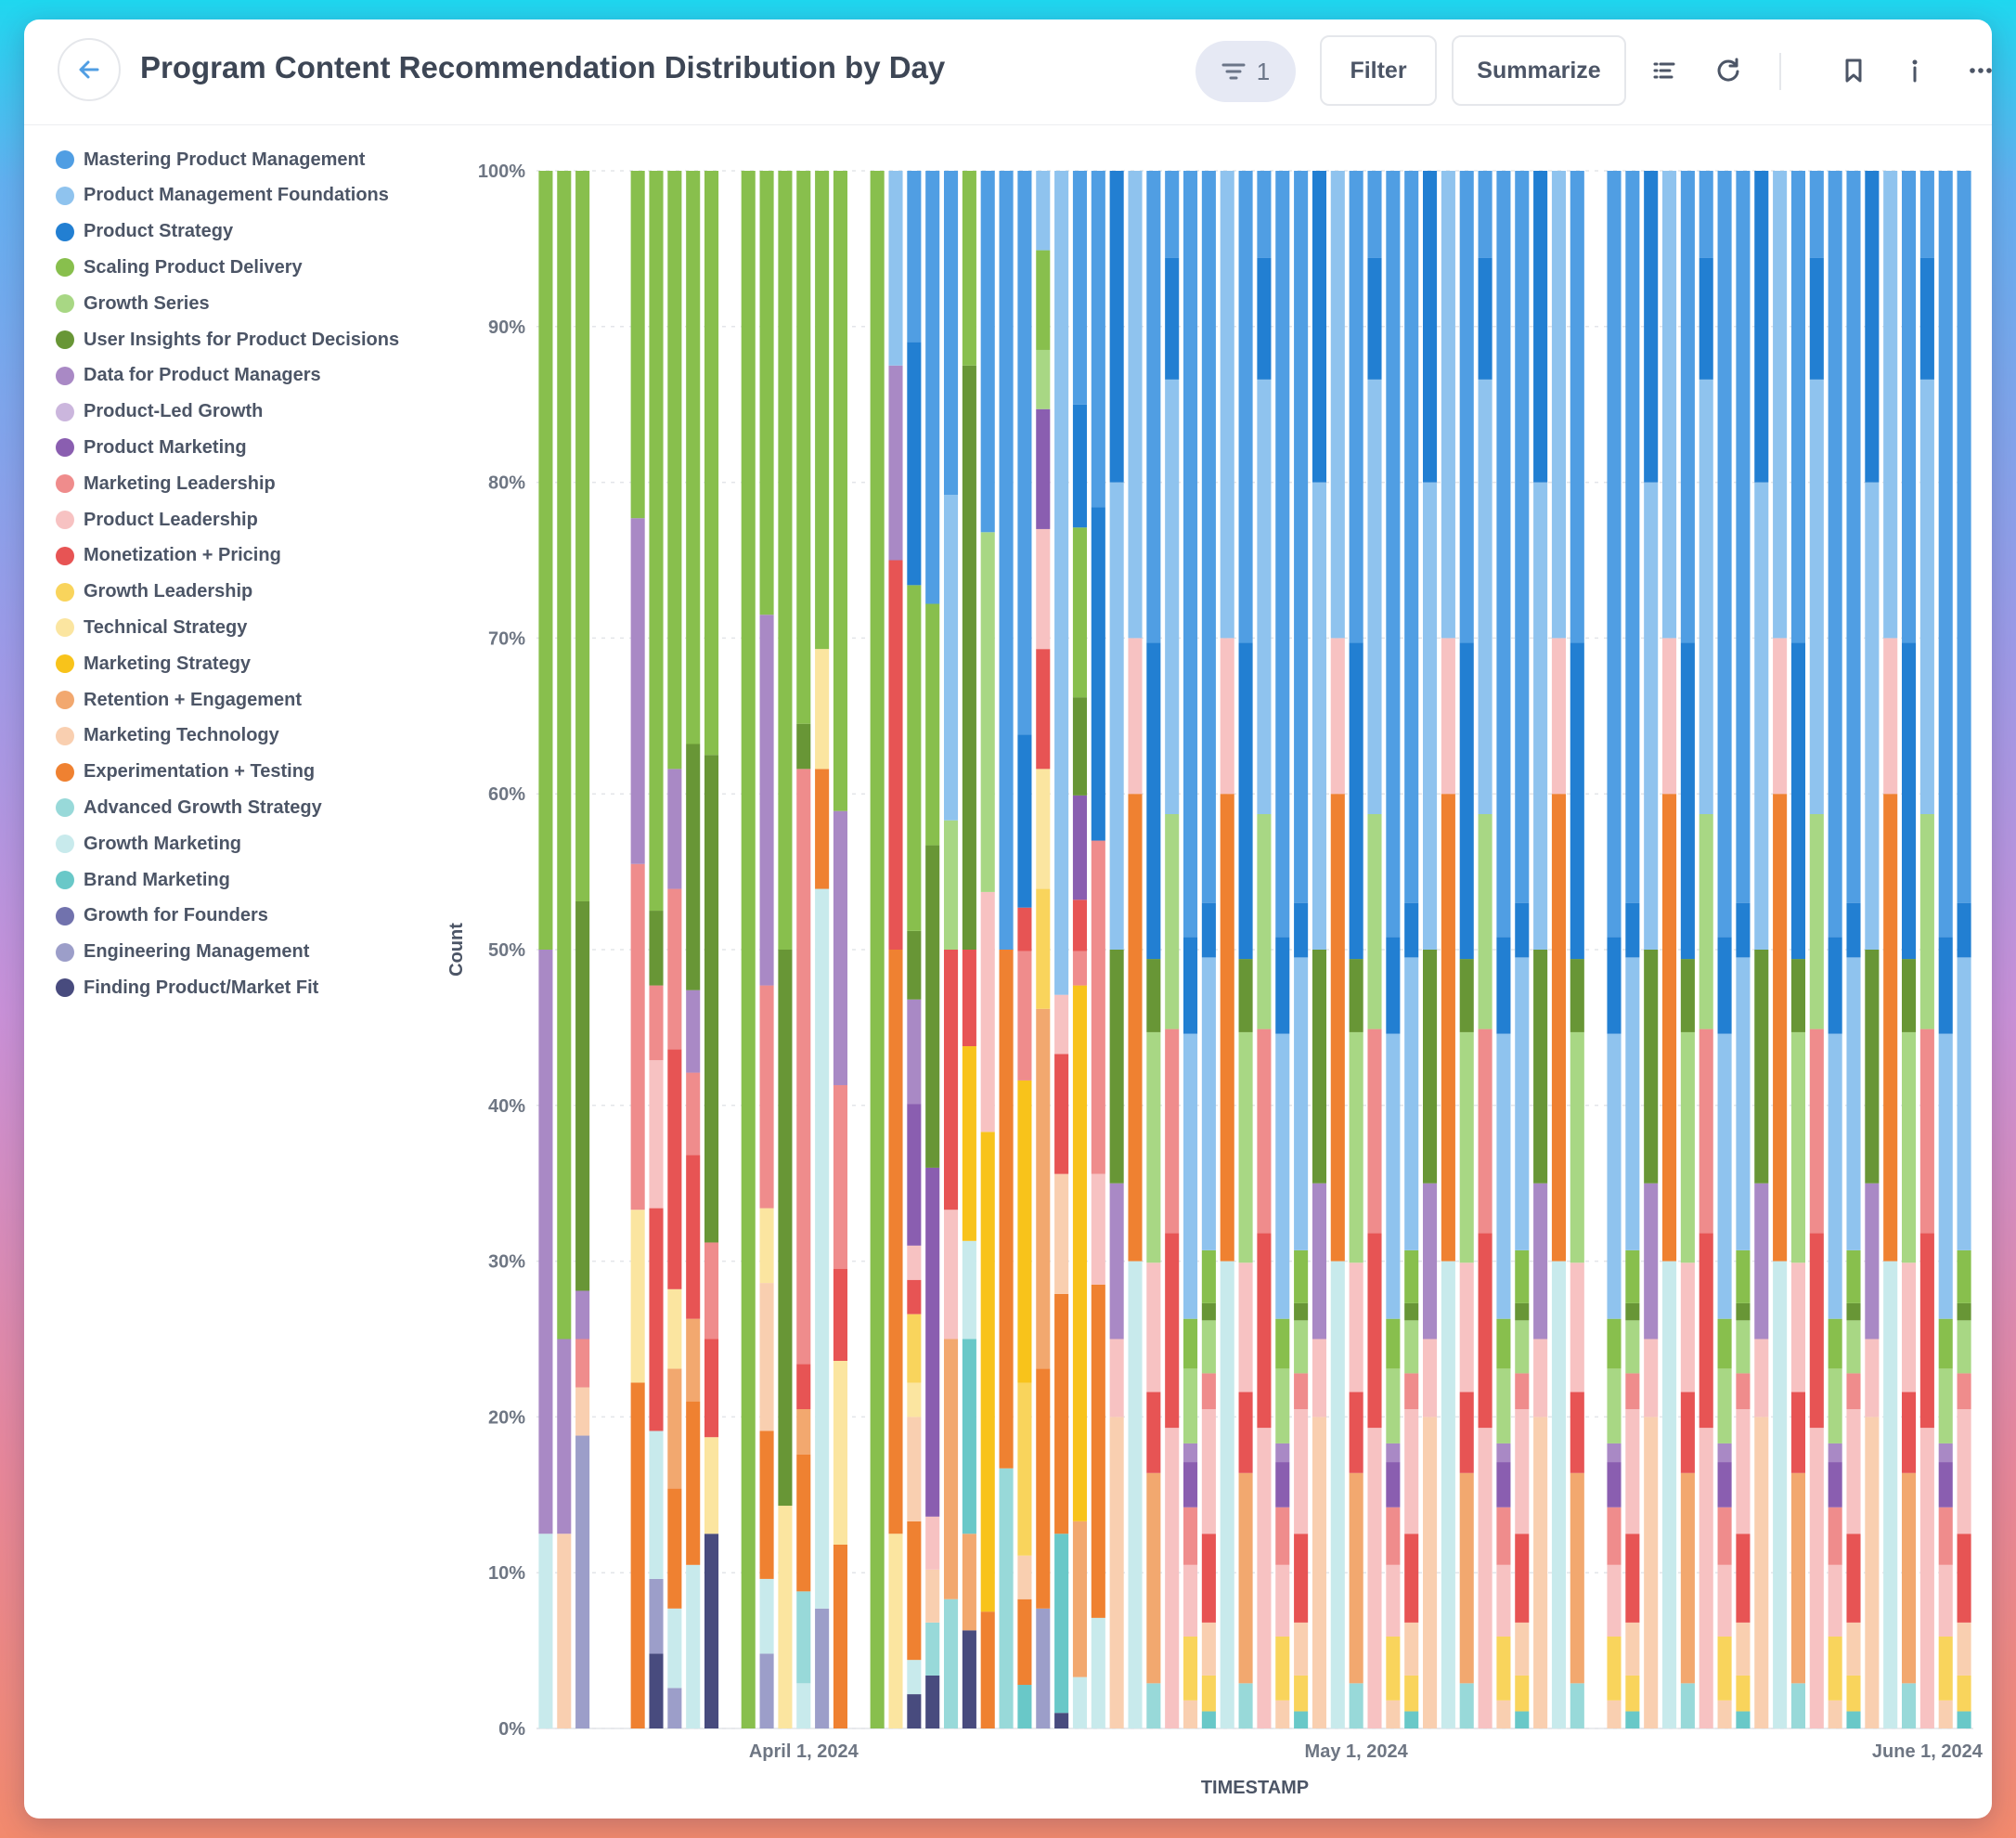 This screenshot has width=2016, height=1838. I want to click on legend-item: Marketing Strategy, so click(153, 664).